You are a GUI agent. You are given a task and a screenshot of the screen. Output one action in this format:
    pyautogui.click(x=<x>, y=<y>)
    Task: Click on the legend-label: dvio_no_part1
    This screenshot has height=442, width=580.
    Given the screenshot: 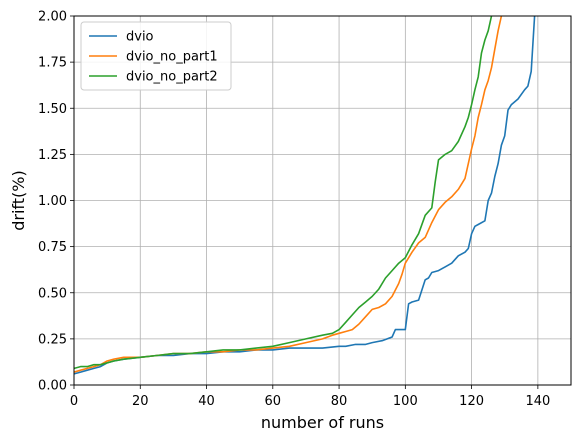 What is the action you would take?
    pyautogui.click(x=172, y=57)
    